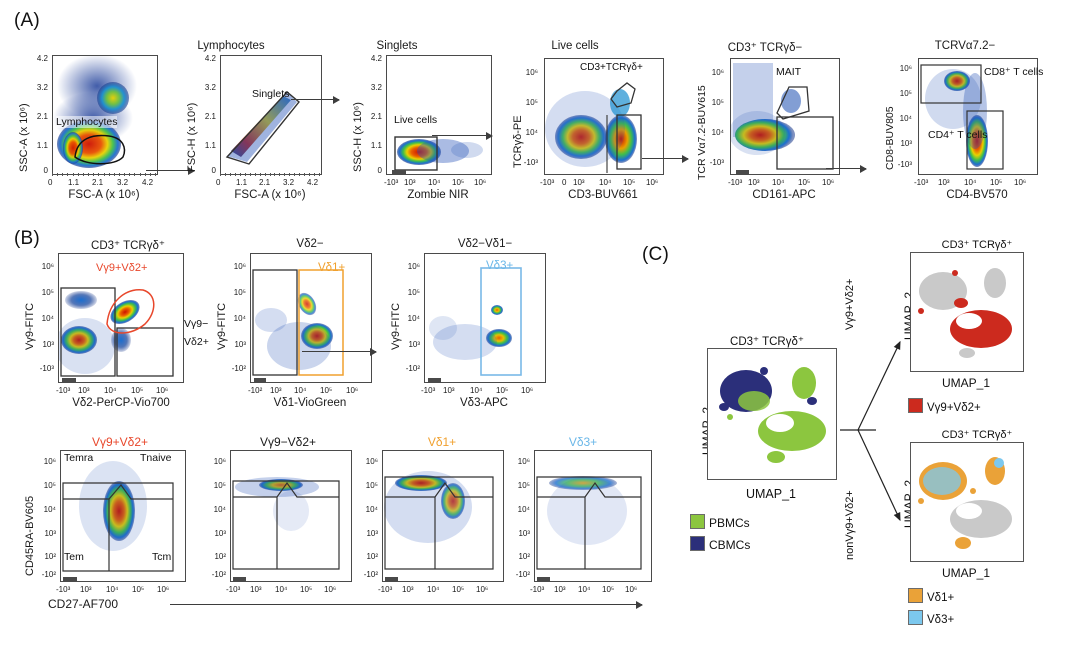  Describe the element at coordinates (905, 118) in the screenshot. I see `plot-a6-ytick-2: 10⁴` at that location.